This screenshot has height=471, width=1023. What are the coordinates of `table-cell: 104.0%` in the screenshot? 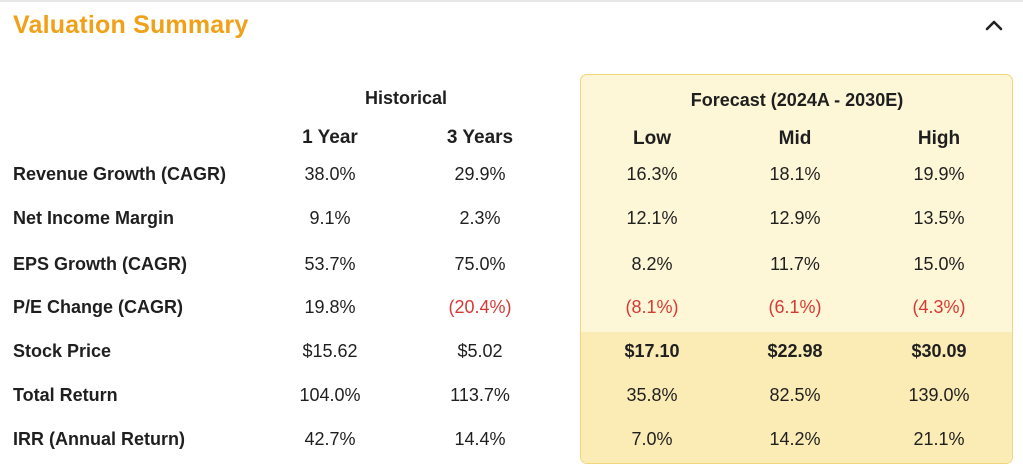 It's located at (330, 395).